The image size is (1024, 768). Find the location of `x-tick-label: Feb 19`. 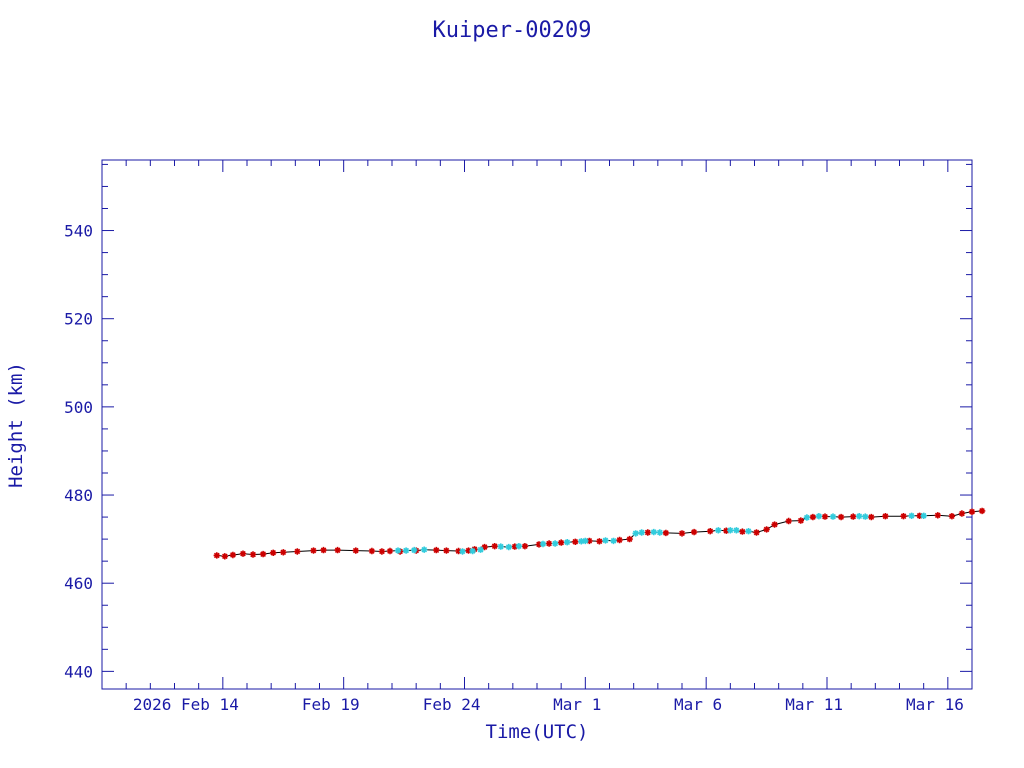

x-tick-label: Feb 19 is located at coordinates (331, 704).